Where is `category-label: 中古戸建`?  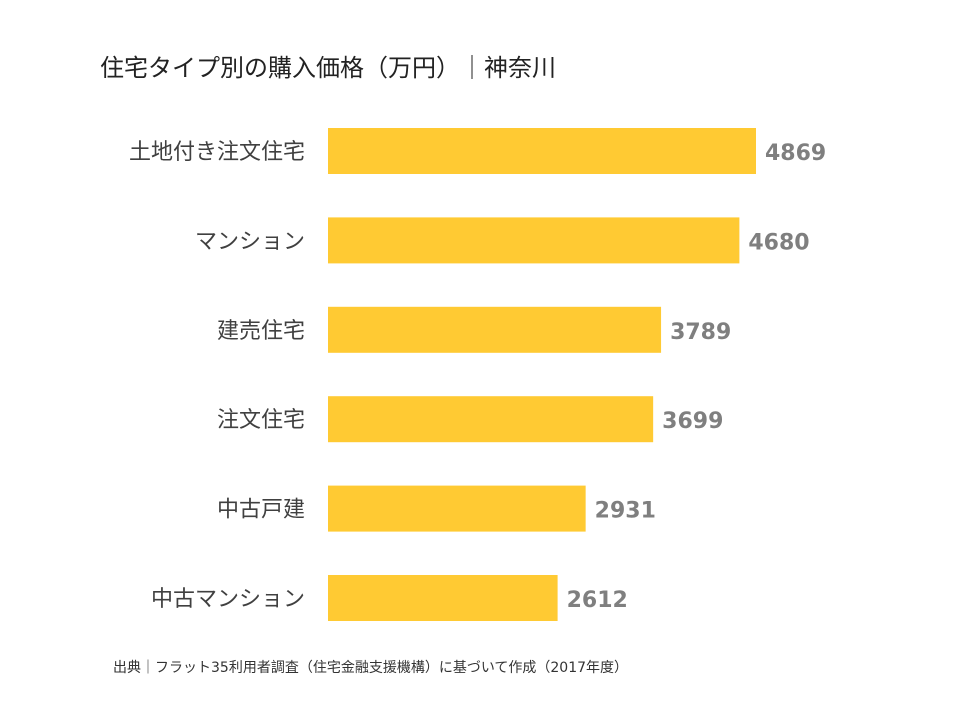 category-label: 中古戸建 is located at coordinates (261, 510).